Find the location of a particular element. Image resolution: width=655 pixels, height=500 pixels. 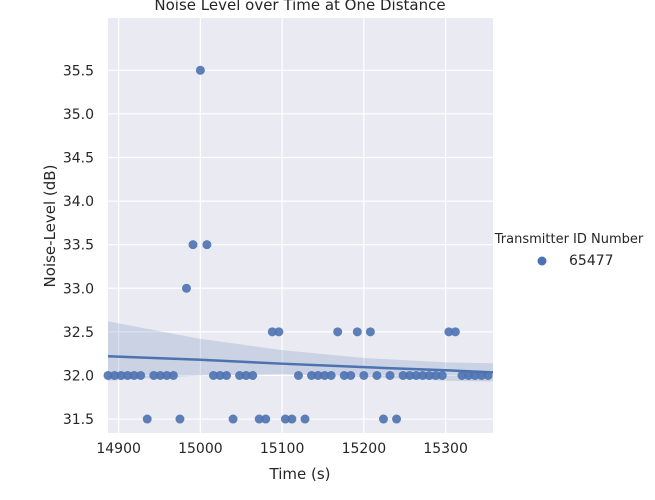

x-tick-label-4: 15300 is located at coordinates (445, 449).